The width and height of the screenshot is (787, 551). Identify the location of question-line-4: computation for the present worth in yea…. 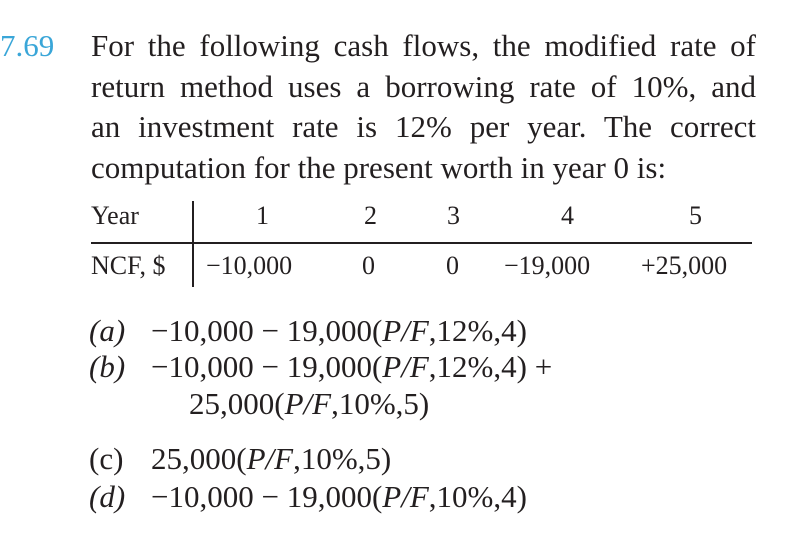
(379, 167).